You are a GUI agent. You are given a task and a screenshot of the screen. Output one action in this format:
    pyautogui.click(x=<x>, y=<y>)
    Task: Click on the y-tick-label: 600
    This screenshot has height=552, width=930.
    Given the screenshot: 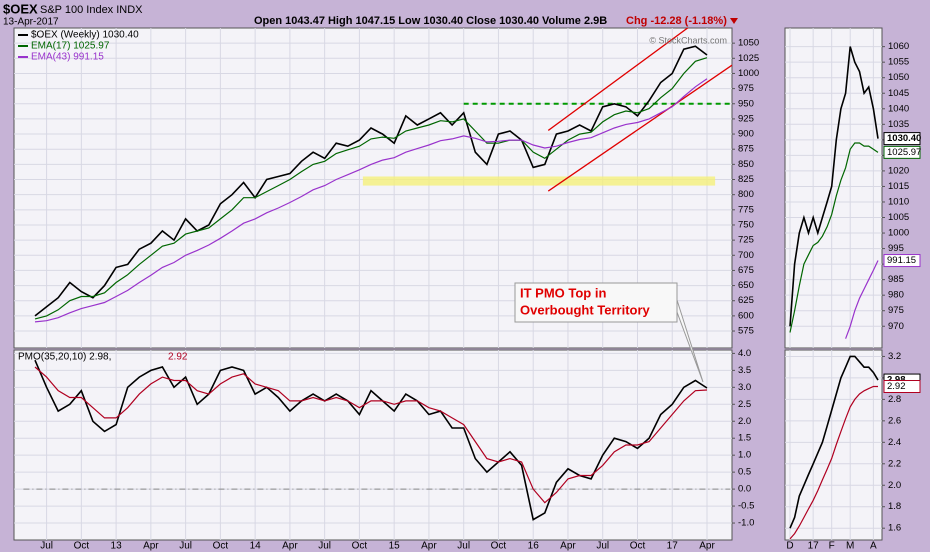 What is the action you would take?
    pyautogui.click(x=746, y=315)
    